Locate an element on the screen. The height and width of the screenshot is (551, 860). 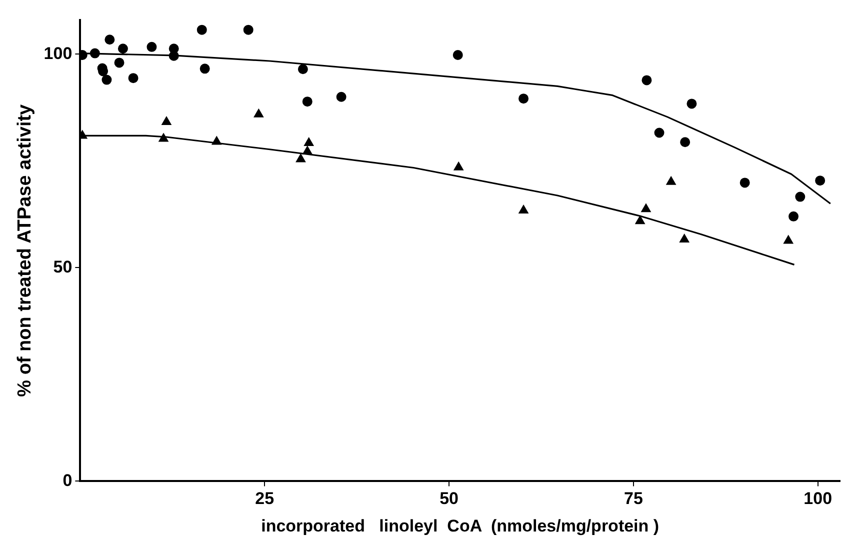
y-tick-label: 100 is located at coordinates (58, 53).